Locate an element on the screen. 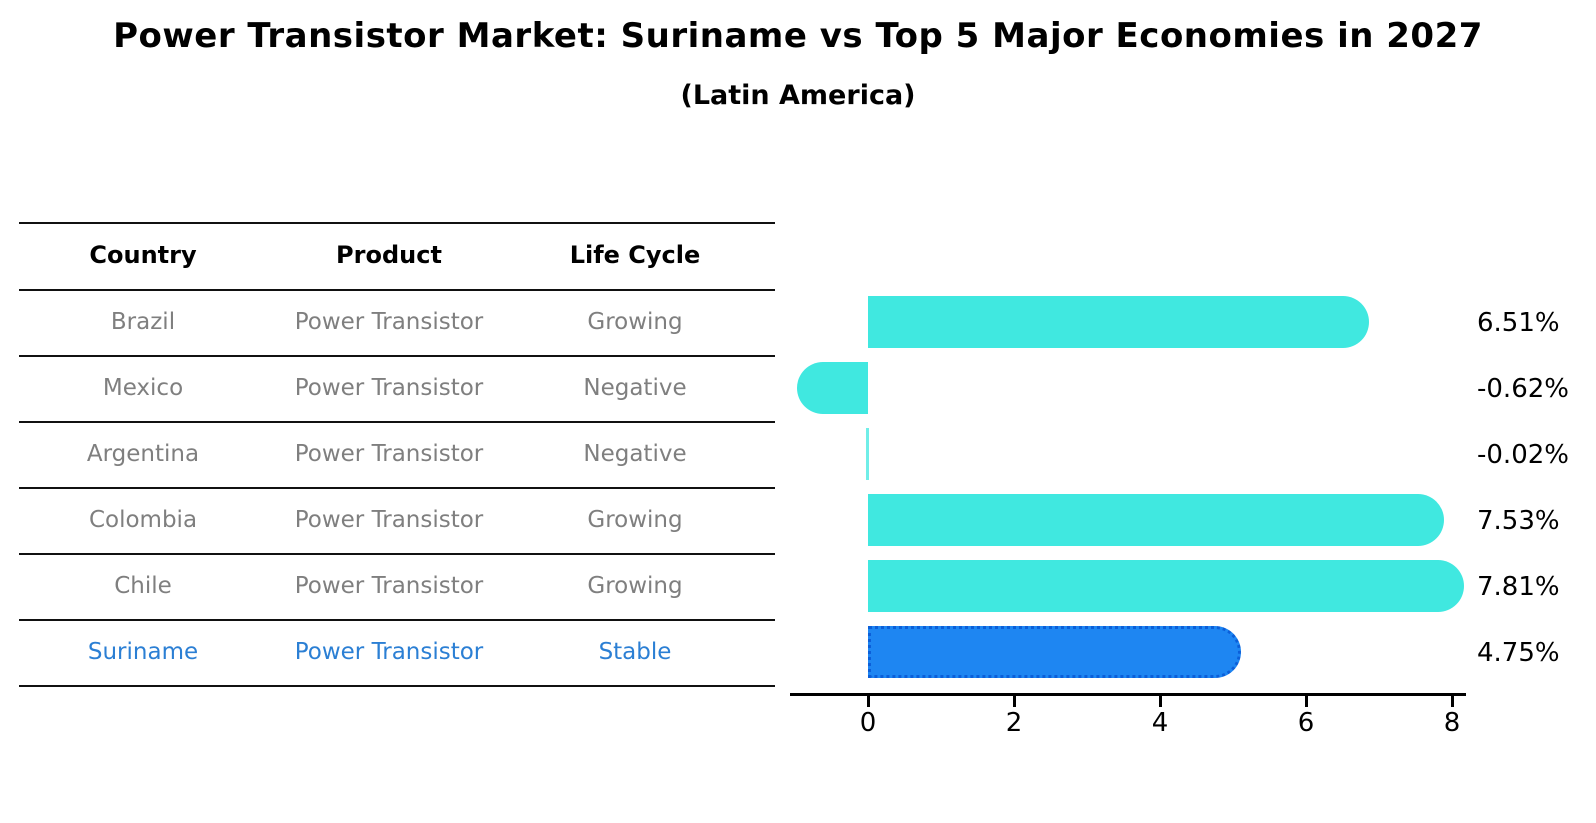 The width and height of the screenshot is (1596, 823). country-cell: Brazil is located at coordinates (143, 322).